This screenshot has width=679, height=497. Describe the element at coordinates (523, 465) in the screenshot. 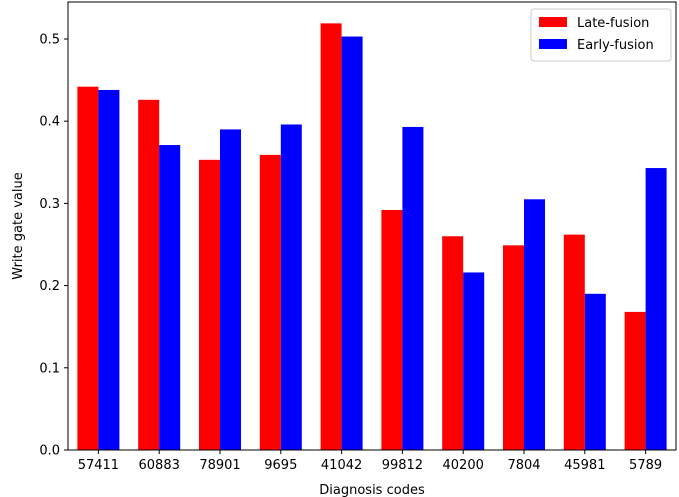

I see `x-tick-label: 7804` at that location.